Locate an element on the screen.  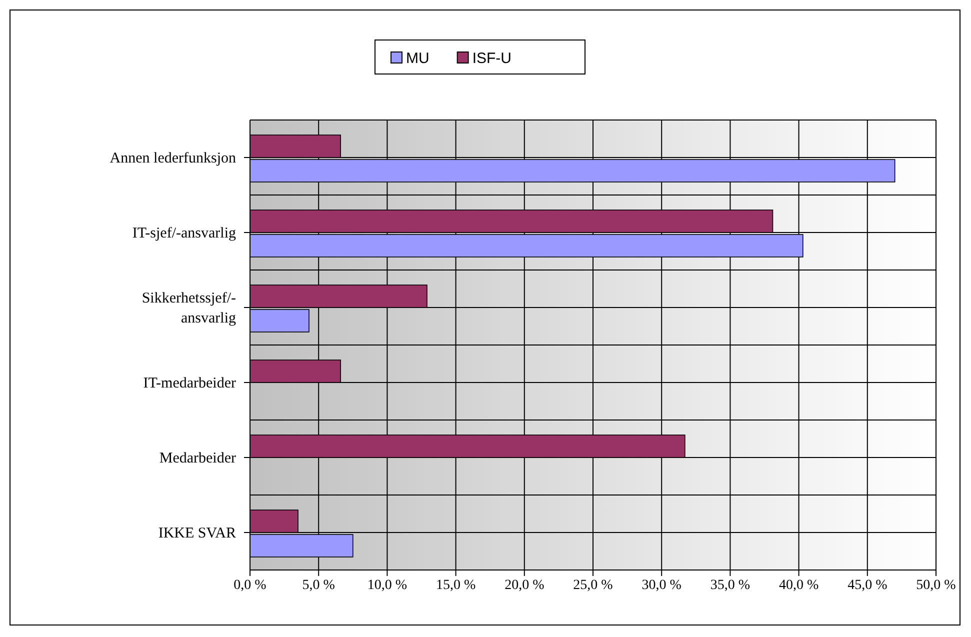
y-tick-label: Annen lederfunksjon is located at coordinates (173, 158).